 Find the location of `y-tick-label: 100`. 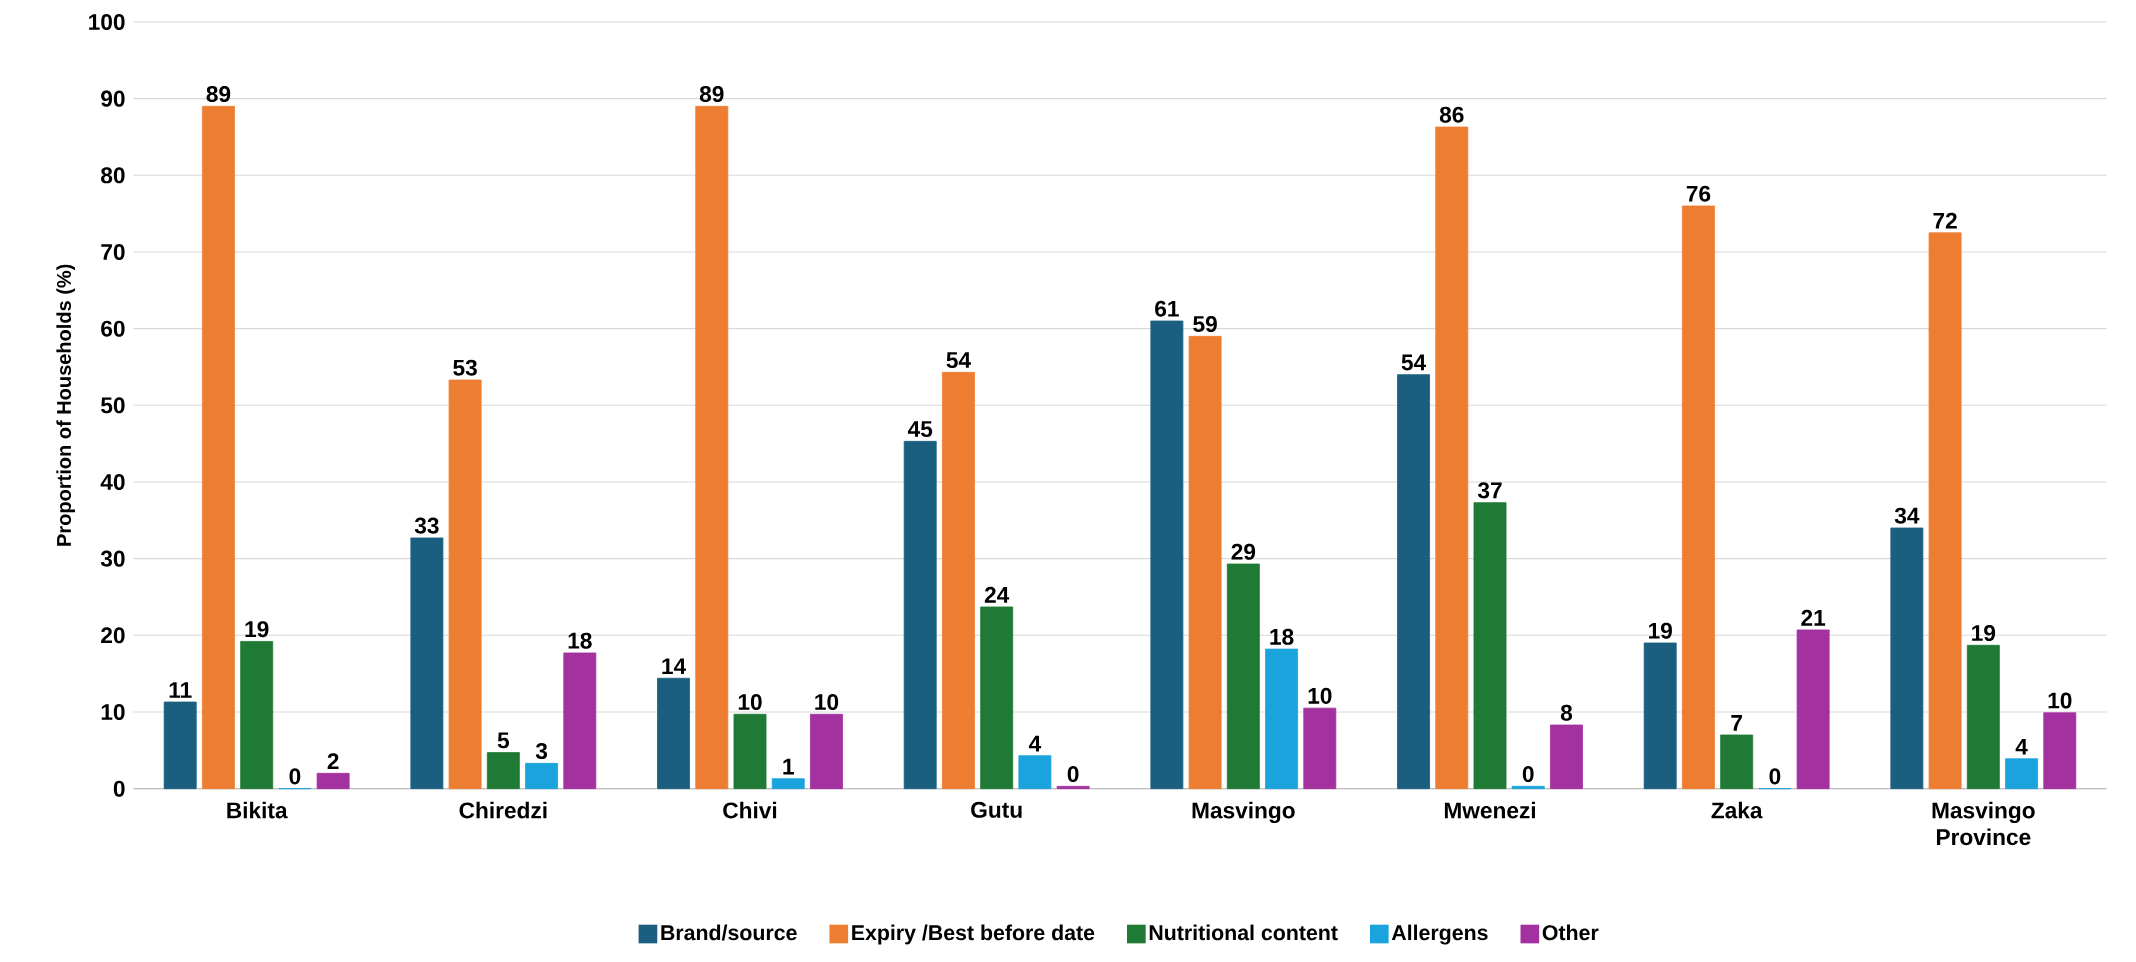

y-tick-label: 100 is located at coordinates (107, 22).